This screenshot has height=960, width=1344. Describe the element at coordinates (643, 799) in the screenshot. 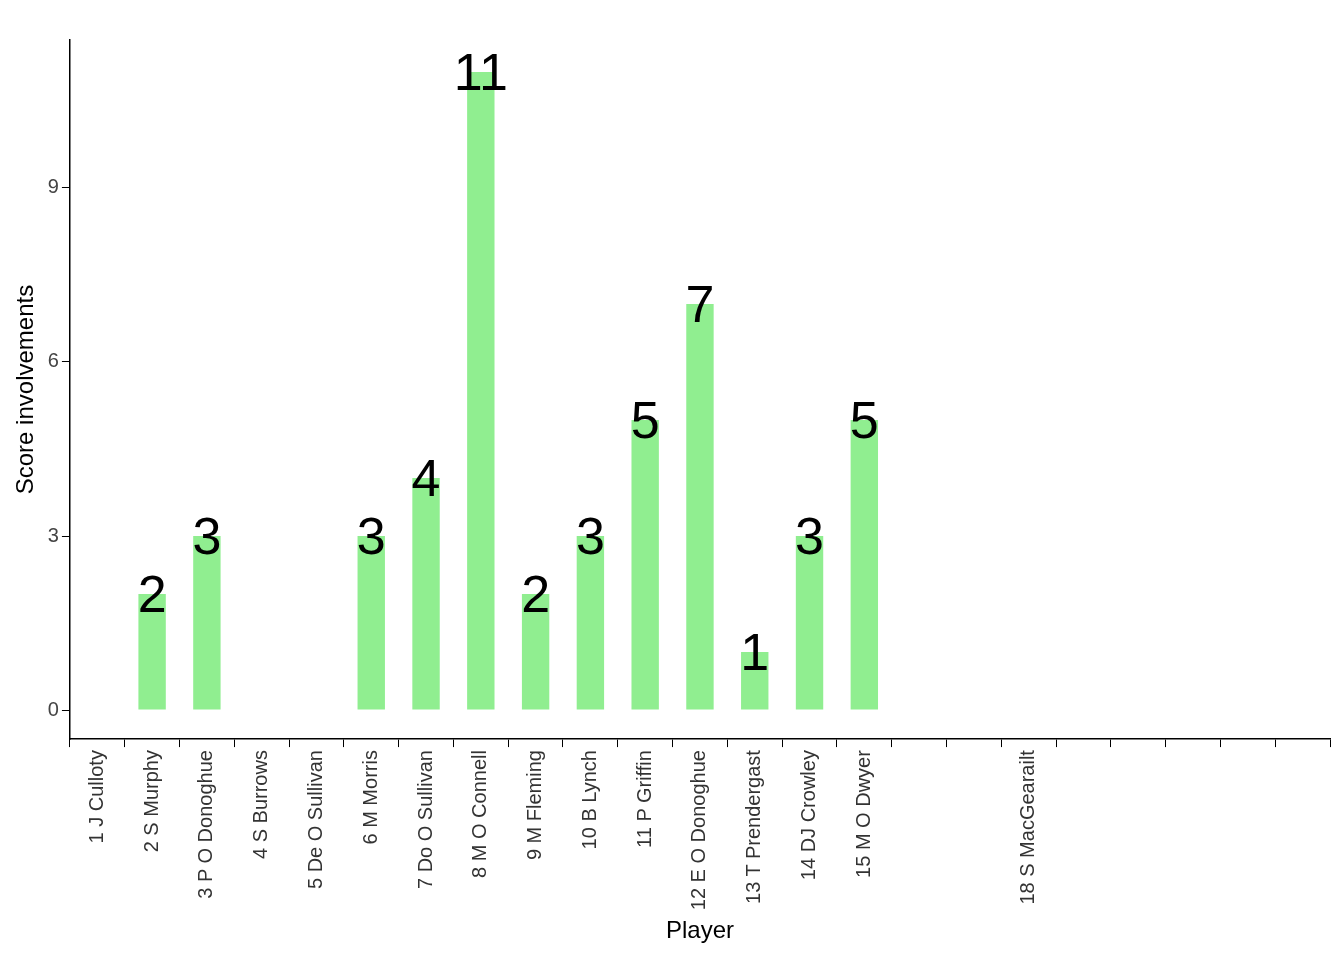

I see `x-tick-label: 11 P Griffin` at that location.